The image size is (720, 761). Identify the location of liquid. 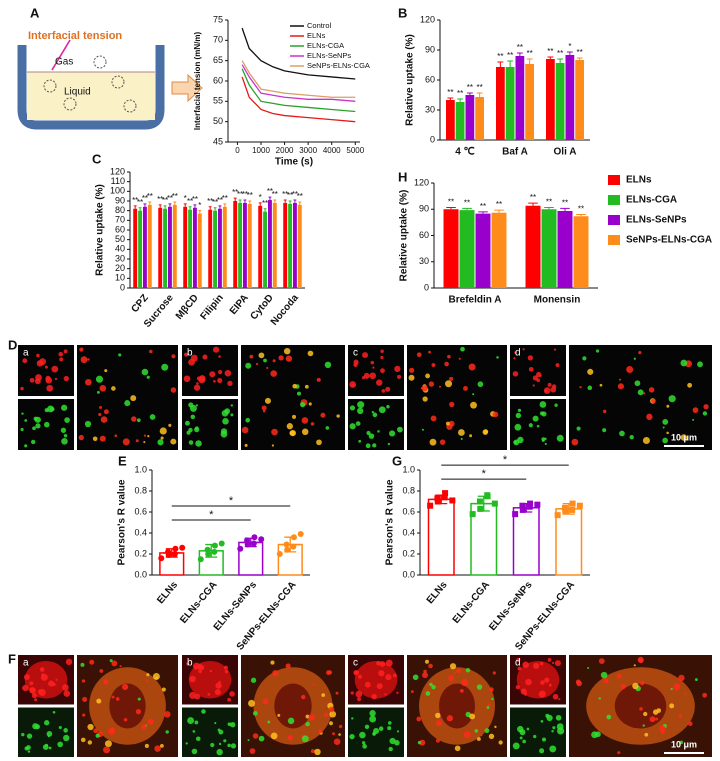
(91, 96).